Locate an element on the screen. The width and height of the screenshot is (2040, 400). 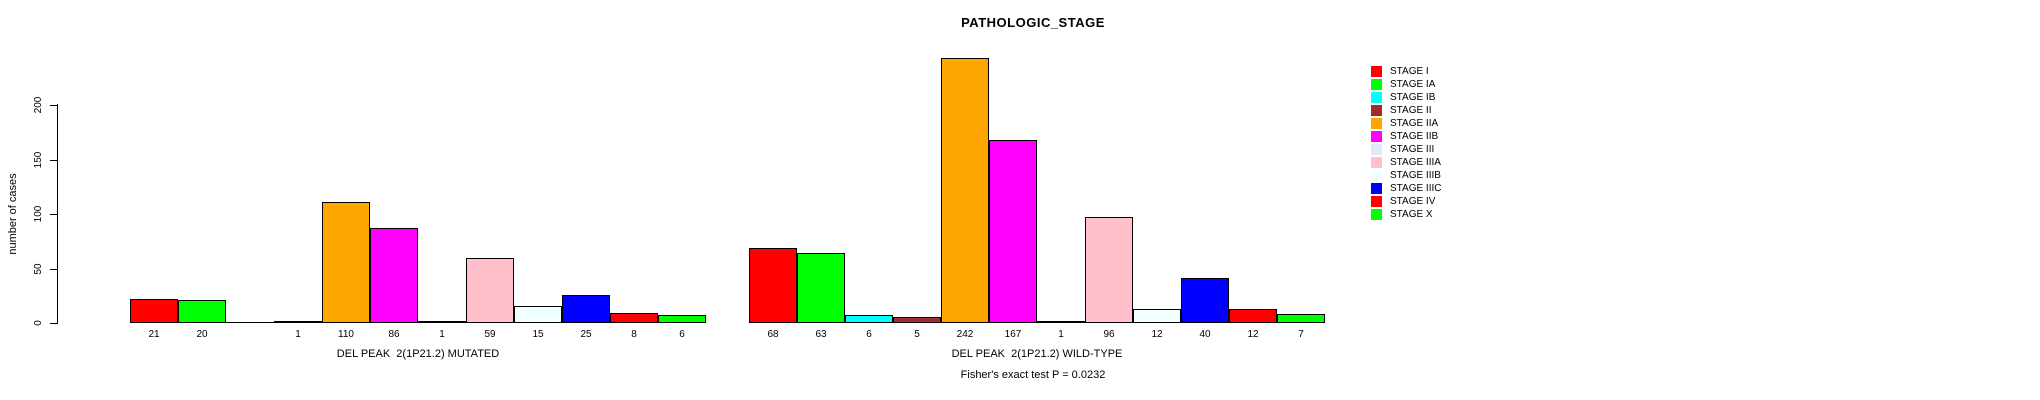
legend-label: STAGE IB is located at coordinates (1413, 97).